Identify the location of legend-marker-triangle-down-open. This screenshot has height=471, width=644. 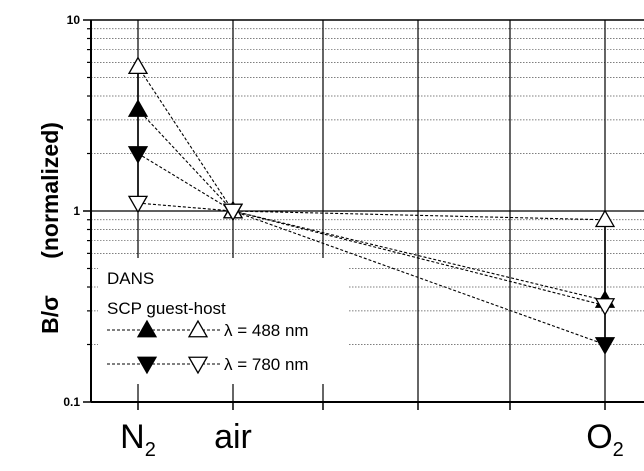
(198, 365).